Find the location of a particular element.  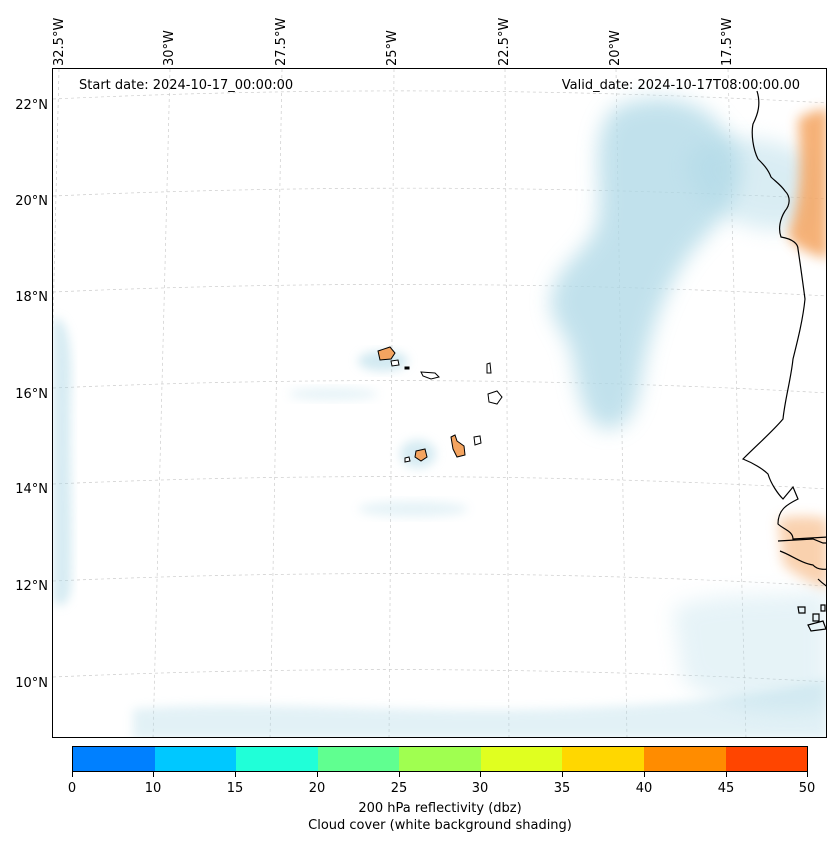

gridline-lat-16n is located at coordinates (439, 387).